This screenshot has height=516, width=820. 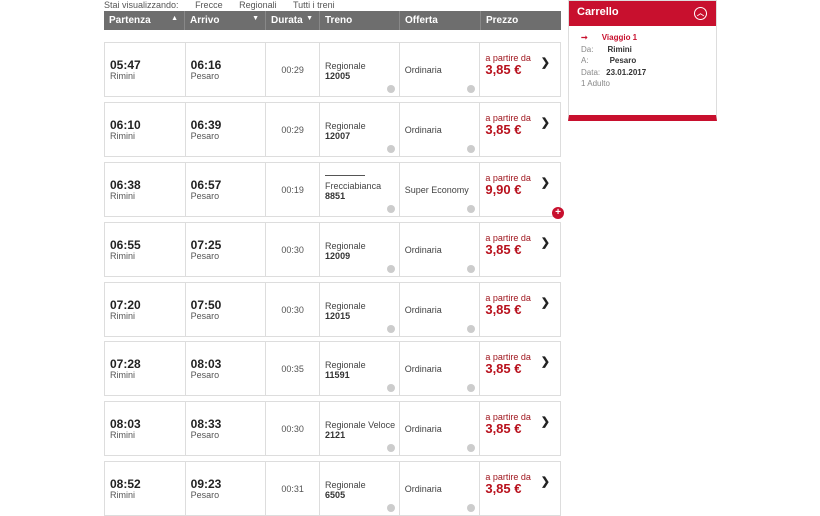 What do you see at coordinates (360, 249) in the screenshot?
I see `train-cell: Regionale 12009` at bounding box center [360, 249].